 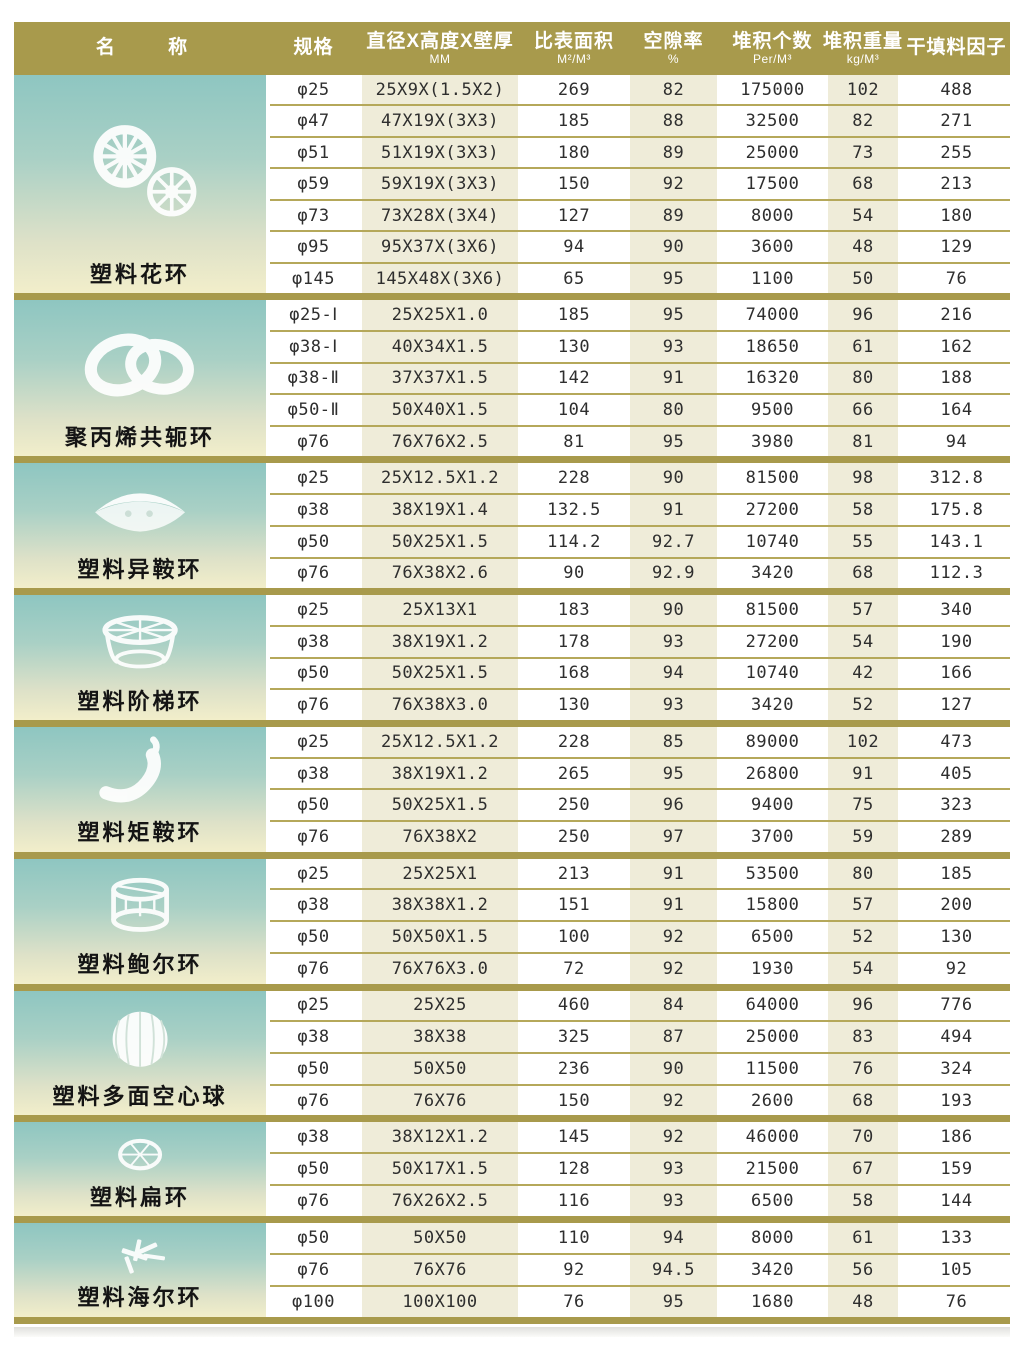 What do you see at coordinates (863, 441) in the screenshot?
I see `cell-weight: 81` at bounding box center [863, 441].